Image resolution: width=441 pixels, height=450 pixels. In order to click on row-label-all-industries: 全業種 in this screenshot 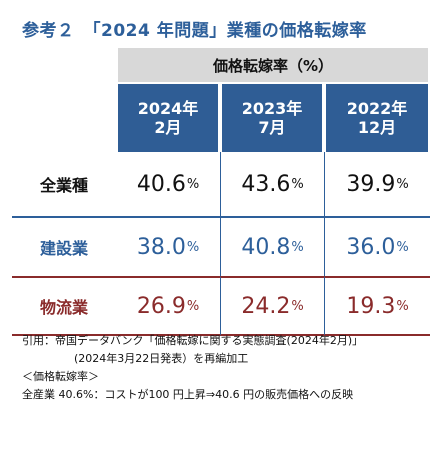, I will do `click(63, 185)`.